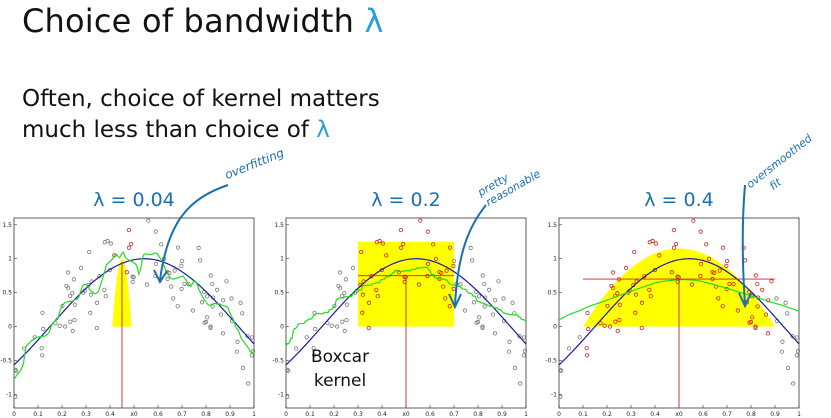 This screenshot has height=418, width=831. I want to click on x-tick-label: 0, so click(286, 414).